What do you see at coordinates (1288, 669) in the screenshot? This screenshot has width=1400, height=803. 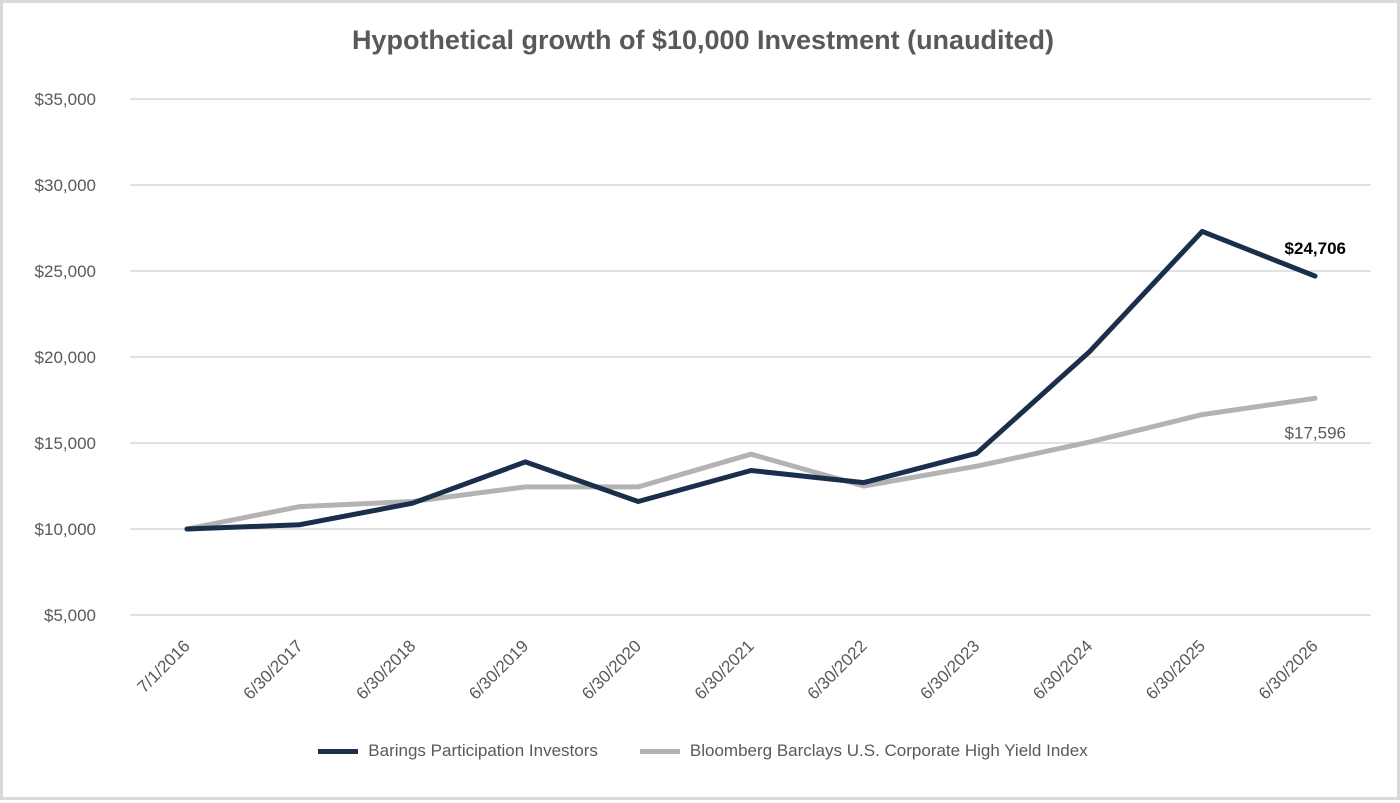 I see `x-tick-label: 6/30/2026` at bounding box center [1288, 669].